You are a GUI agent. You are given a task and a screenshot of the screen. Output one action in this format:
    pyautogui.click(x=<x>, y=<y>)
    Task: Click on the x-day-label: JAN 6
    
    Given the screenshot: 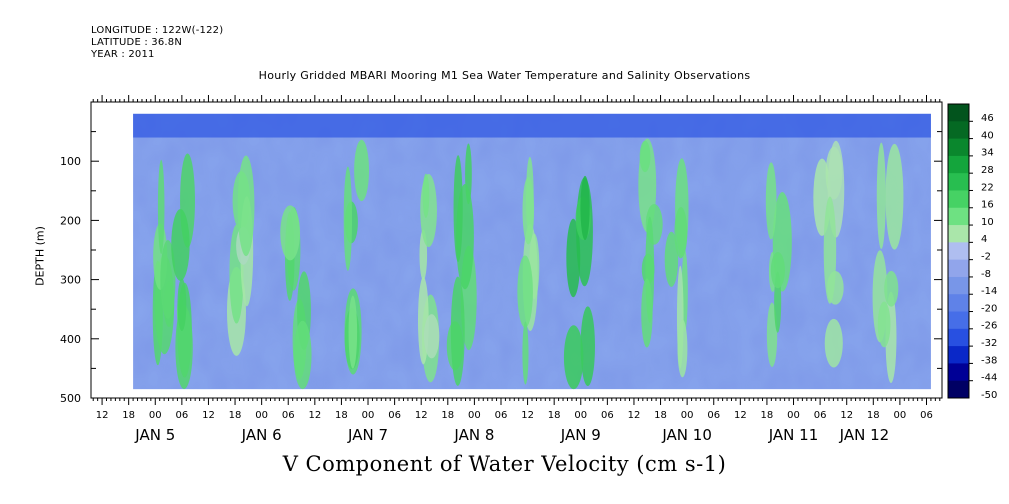 What is the action you would take?
    pyautogui.click(x=261, y=435)
    